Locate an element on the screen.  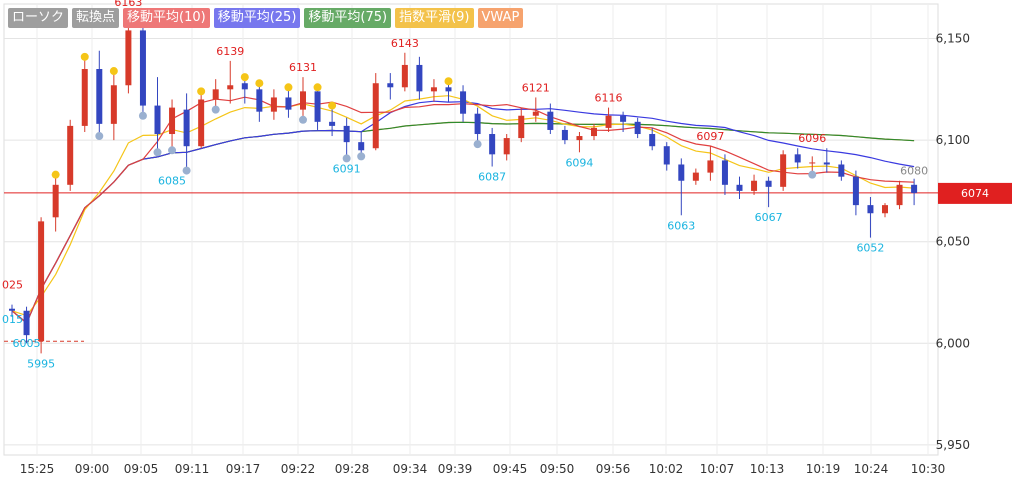
x-tick-label: 10:19 is located at coordinates (823, 469).